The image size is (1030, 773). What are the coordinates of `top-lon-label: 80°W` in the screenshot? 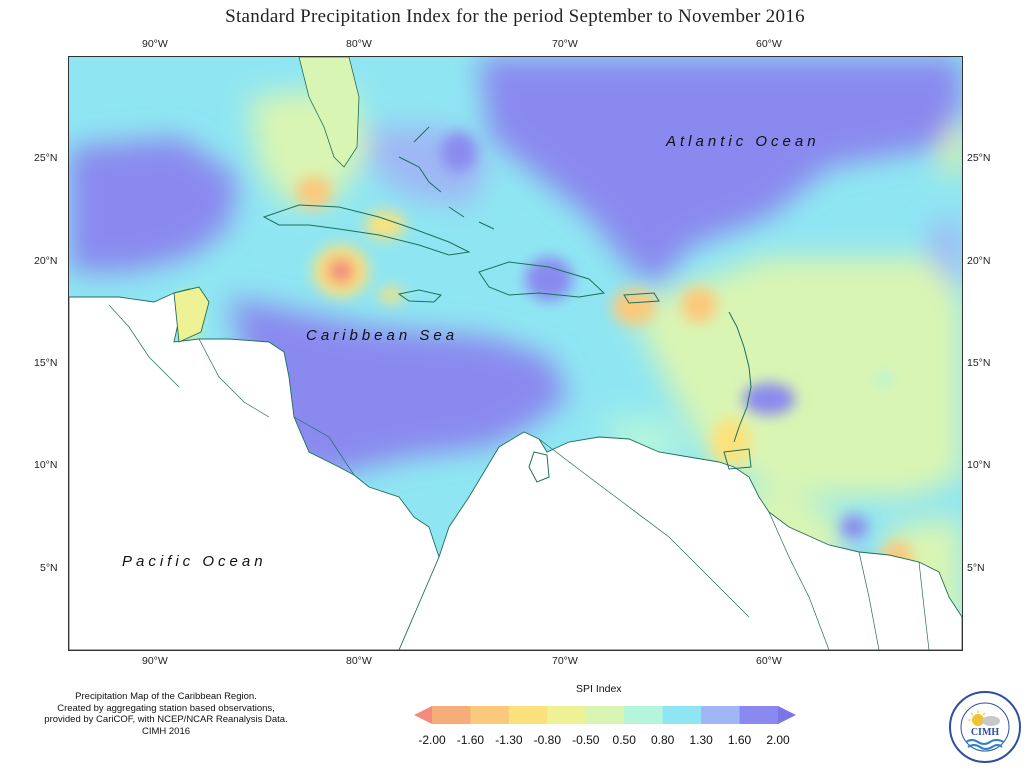 It's located at (359, 44).